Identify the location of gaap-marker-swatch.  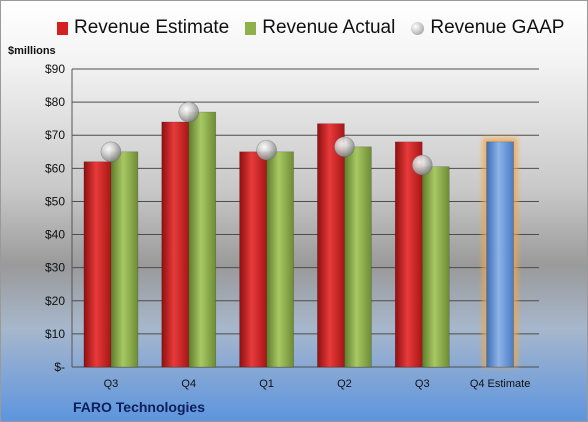
(418, 28).